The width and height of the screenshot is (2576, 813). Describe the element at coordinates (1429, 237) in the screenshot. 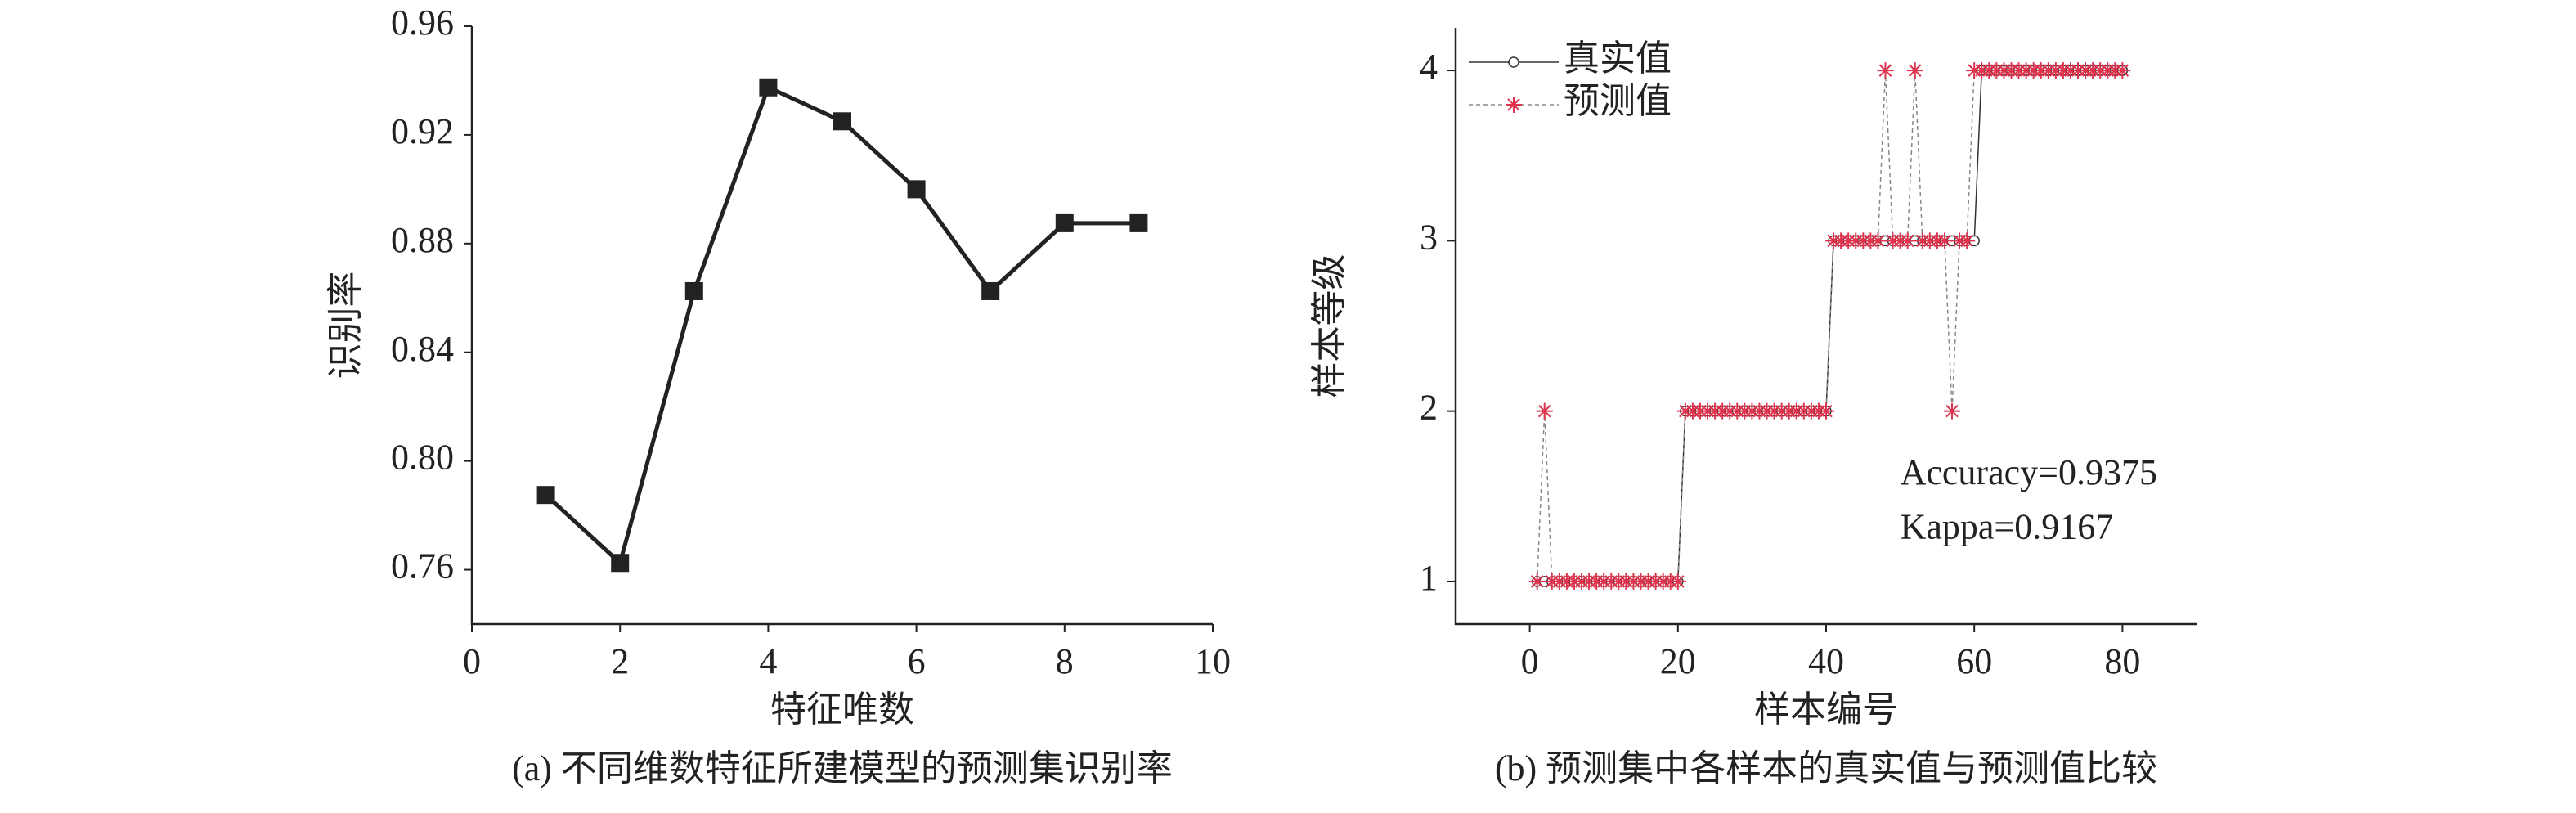

I see `y-tick-label: 3` at that location.